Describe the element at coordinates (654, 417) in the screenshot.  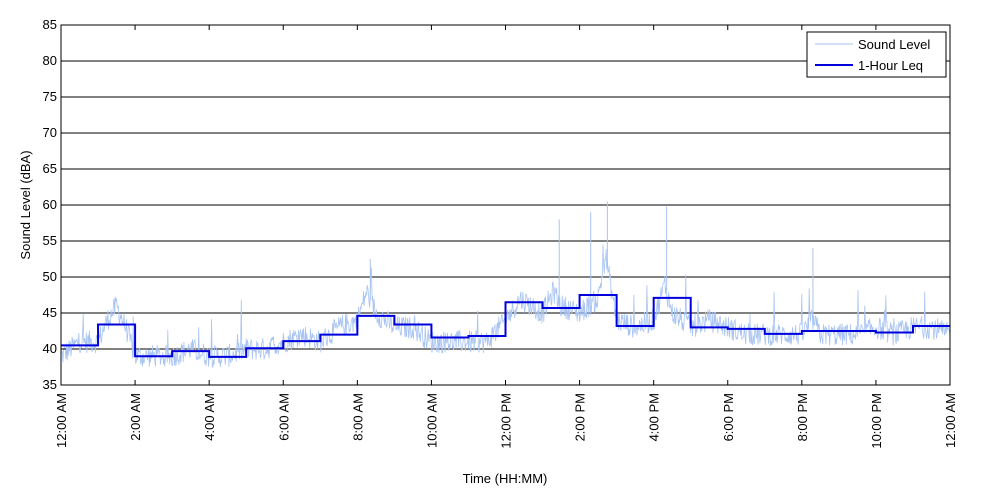
I see `x-tick-label: 4:00 PM` at that location.